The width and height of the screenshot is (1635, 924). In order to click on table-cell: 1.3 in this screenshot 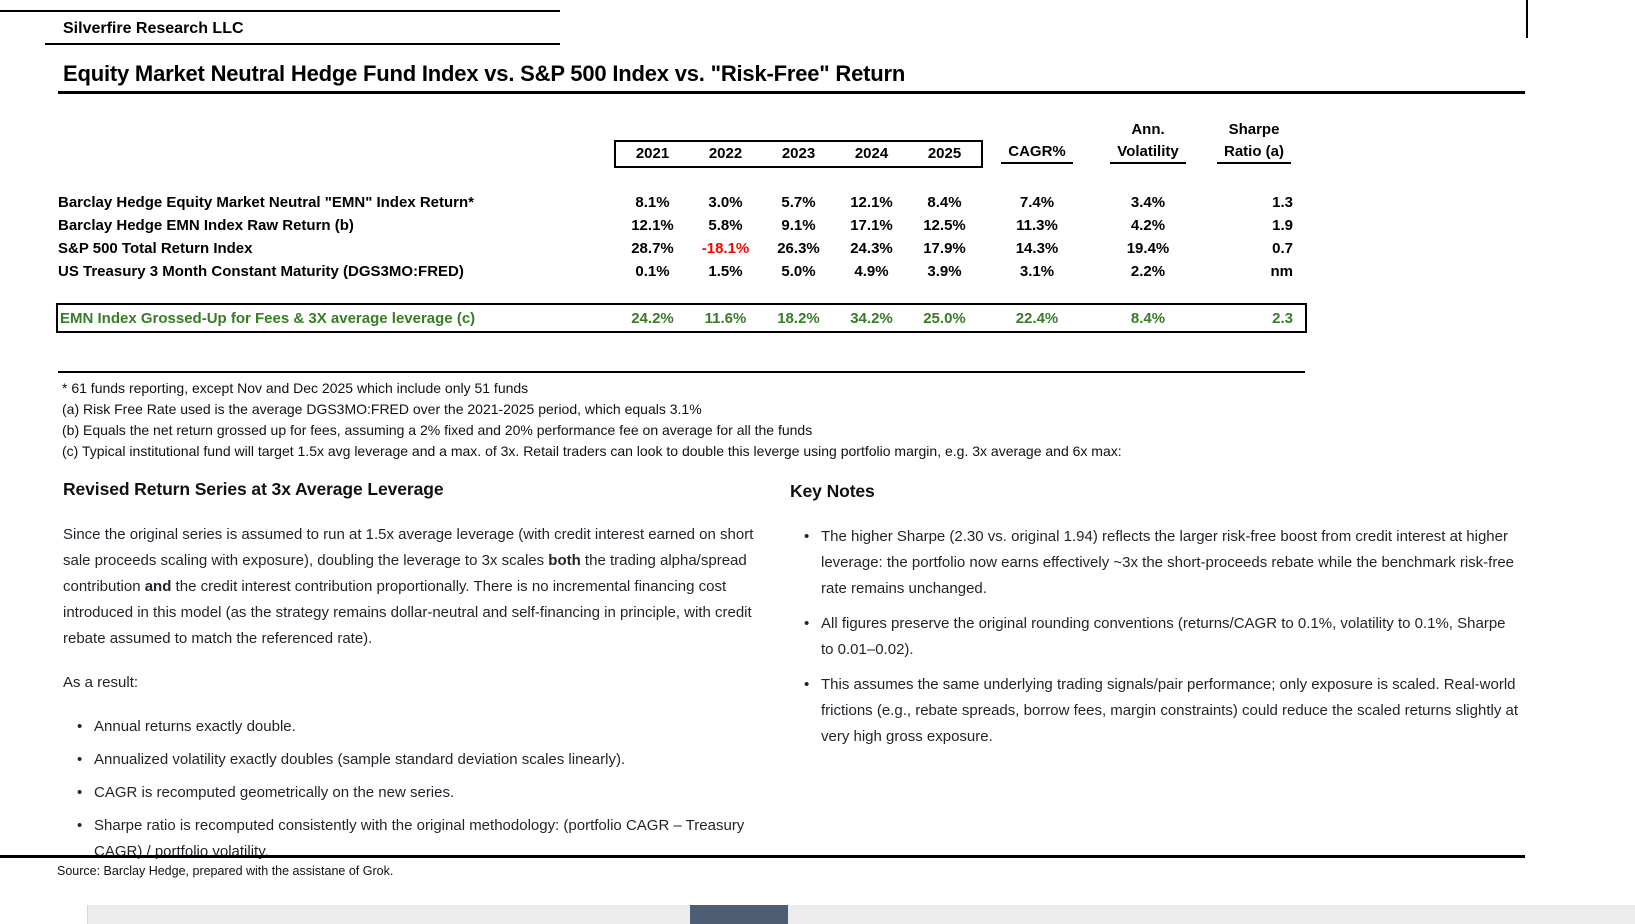, I will do `click(1282, 202)`.